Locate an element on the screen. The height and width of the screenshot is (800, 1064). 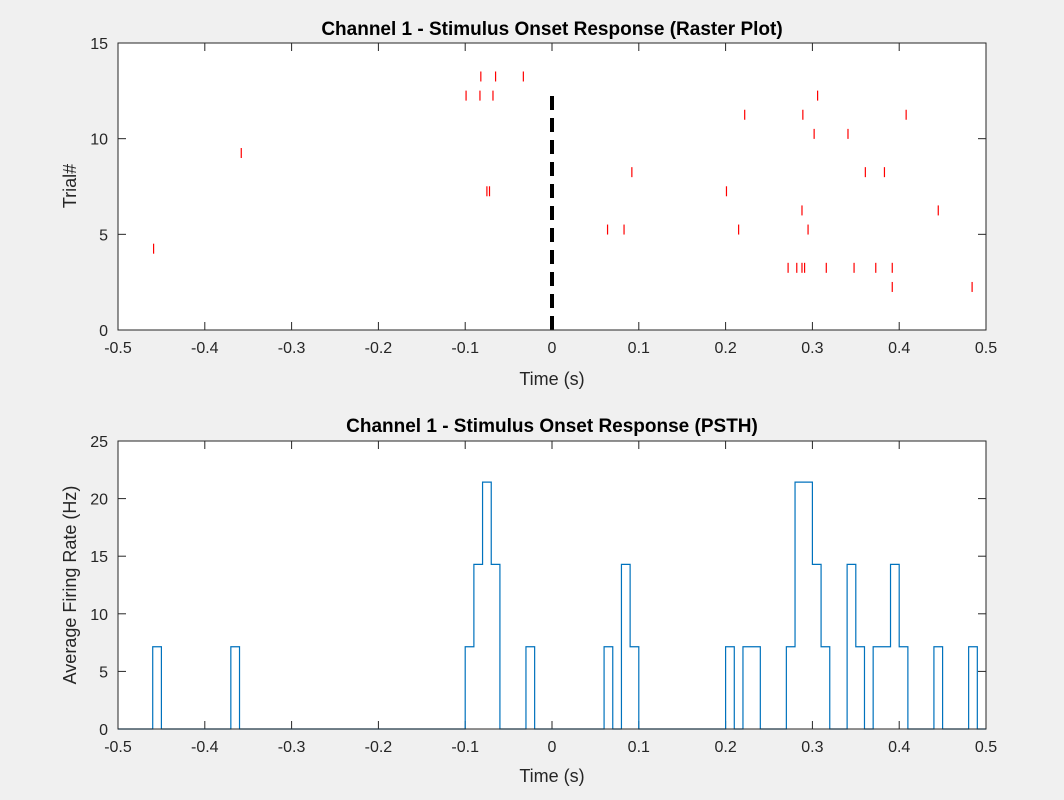
raster-xlabel: Time (s) is located at coordinates (551, 379).